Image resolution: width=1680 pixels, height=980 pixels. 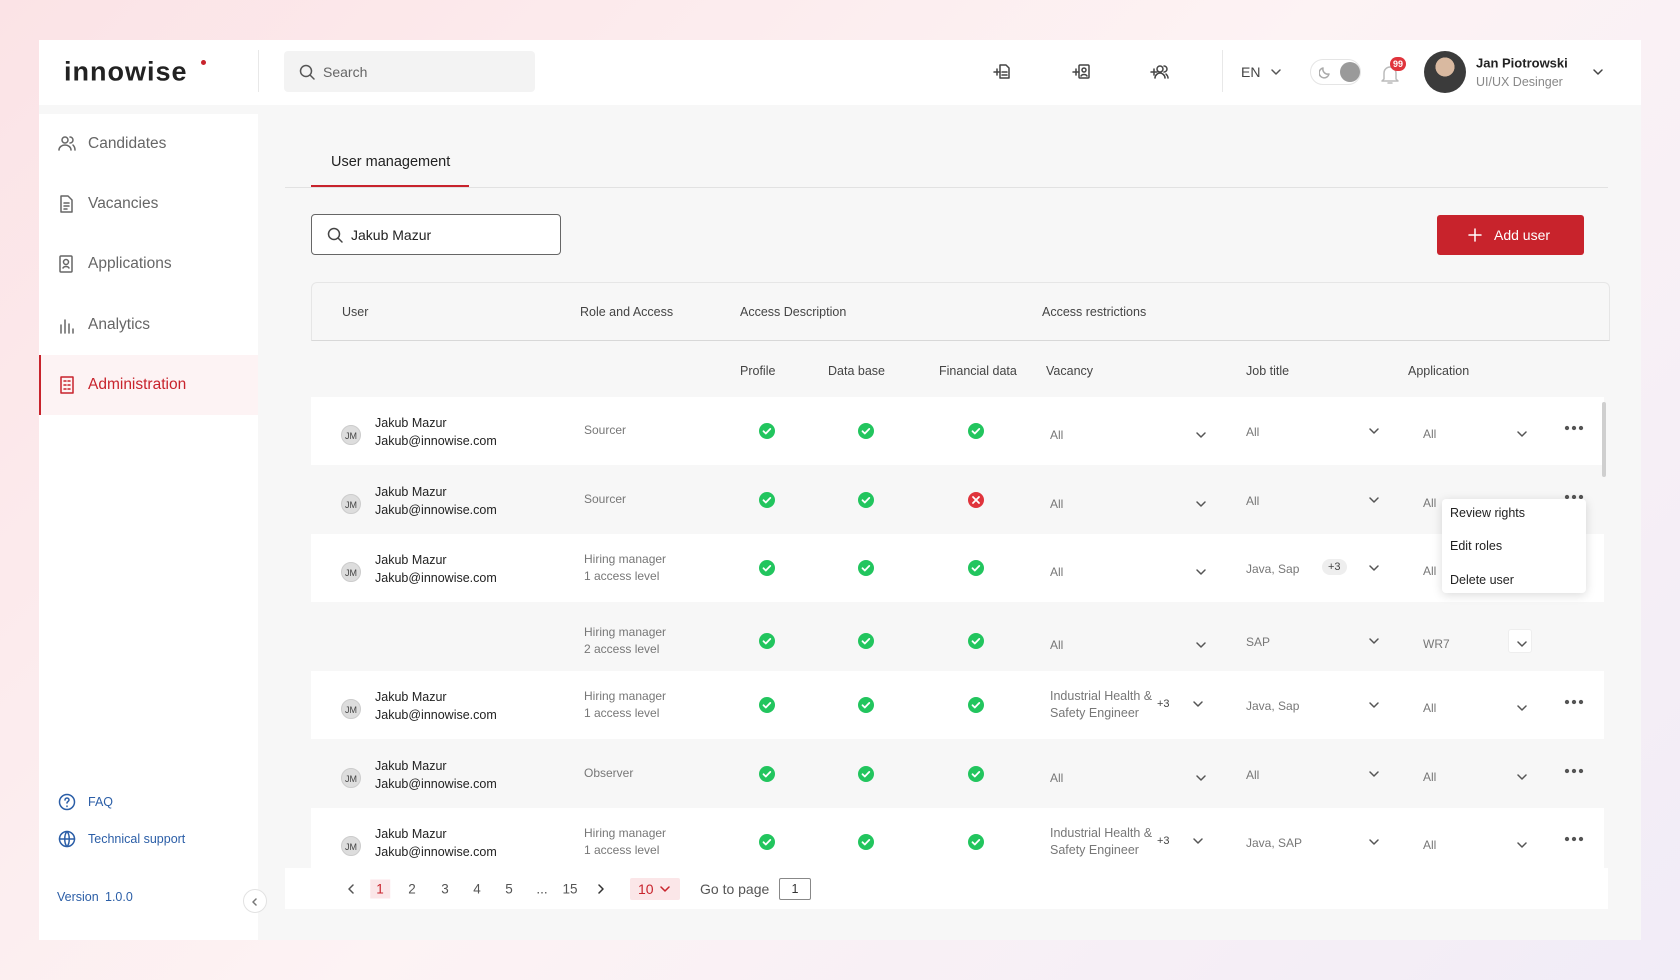 I want to click on user-initials: JM, so click(x=351, y=436).